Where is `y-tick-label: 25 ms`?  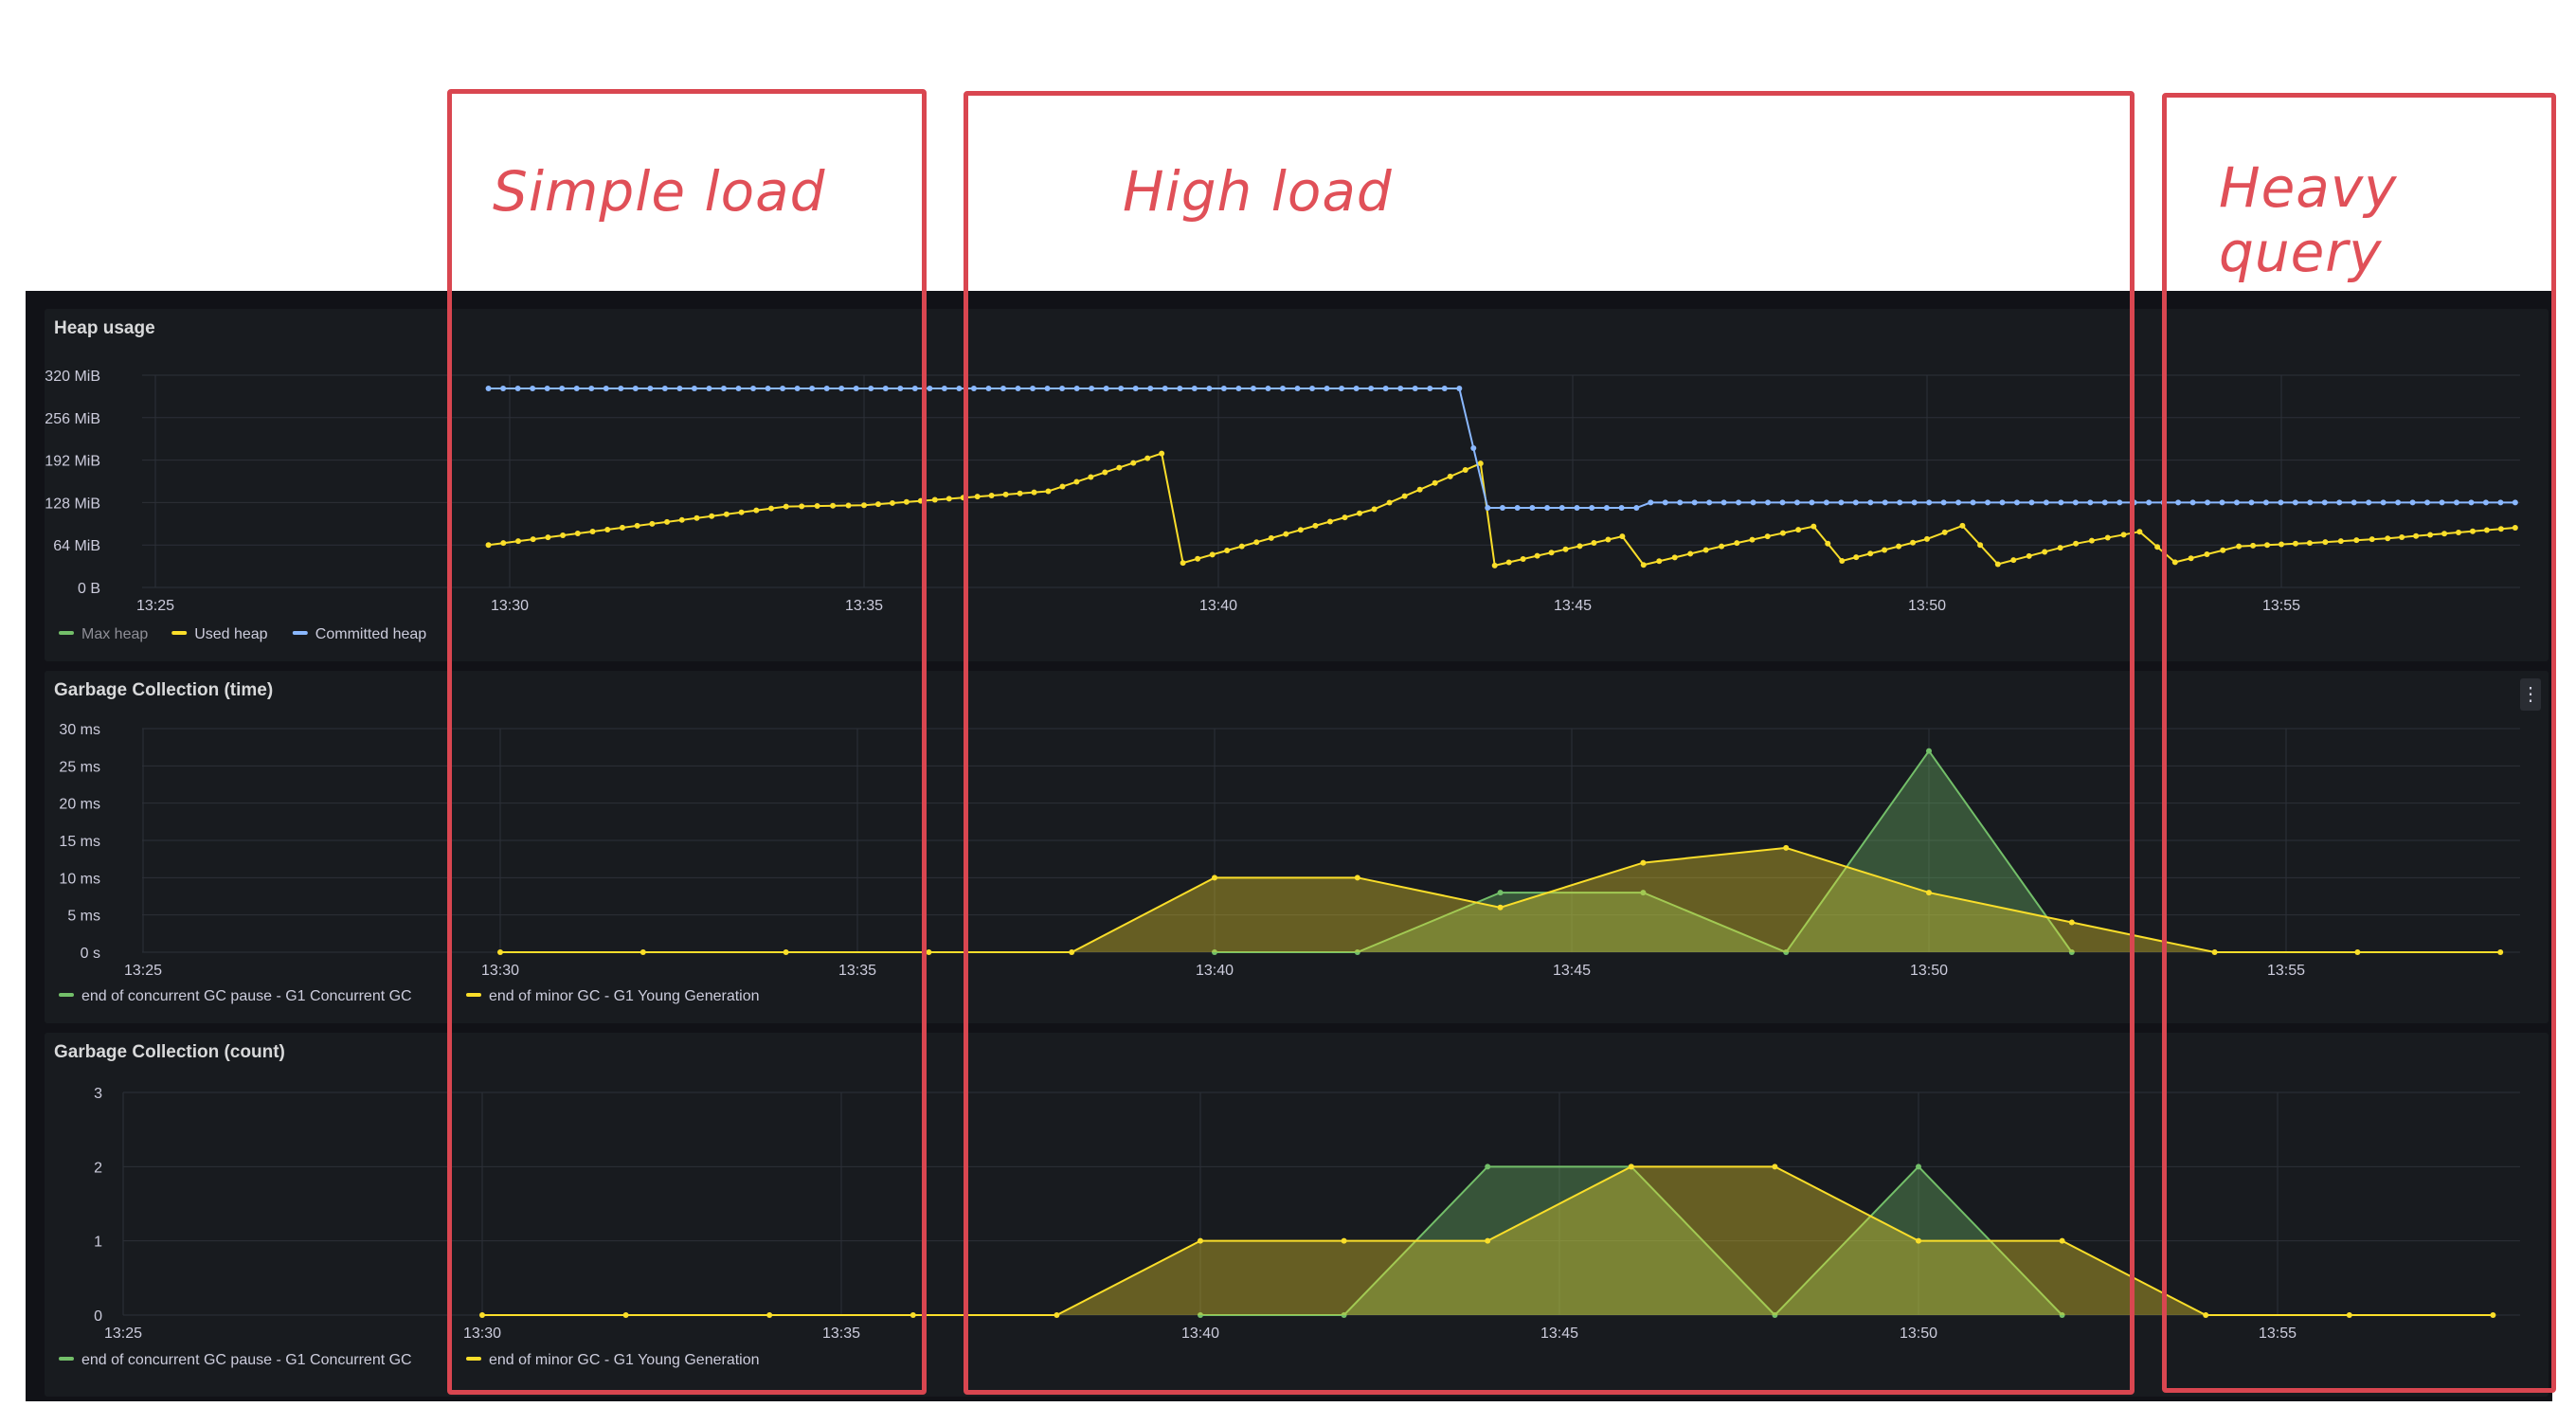 y-tick-label: 25 ms is located at coordinates (79, 767).